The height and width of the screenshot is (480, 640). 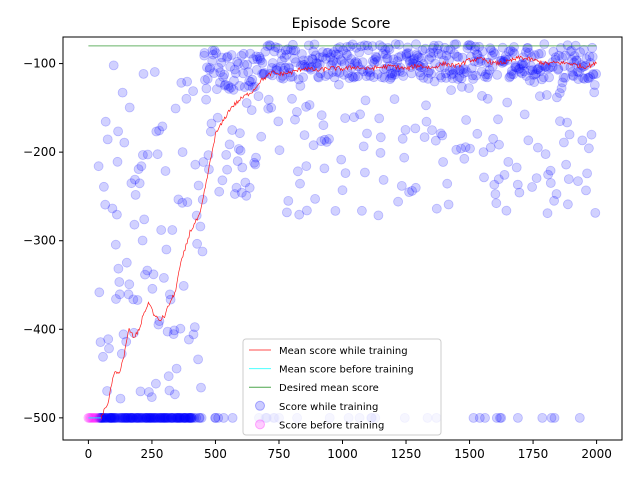 I want to click on legend-label: Score before training, so click(x=331, y=425).